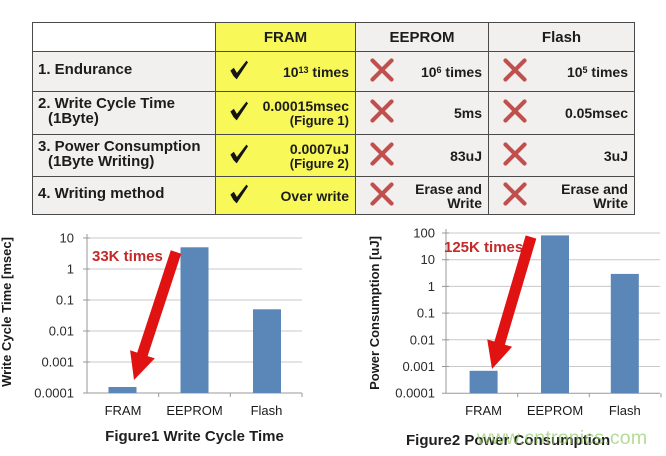 The width and height of the screenshot is (666, 456). Describe the element at coordinates (424, 234) in the screenshot. I see `svg-text: 100` at that location.